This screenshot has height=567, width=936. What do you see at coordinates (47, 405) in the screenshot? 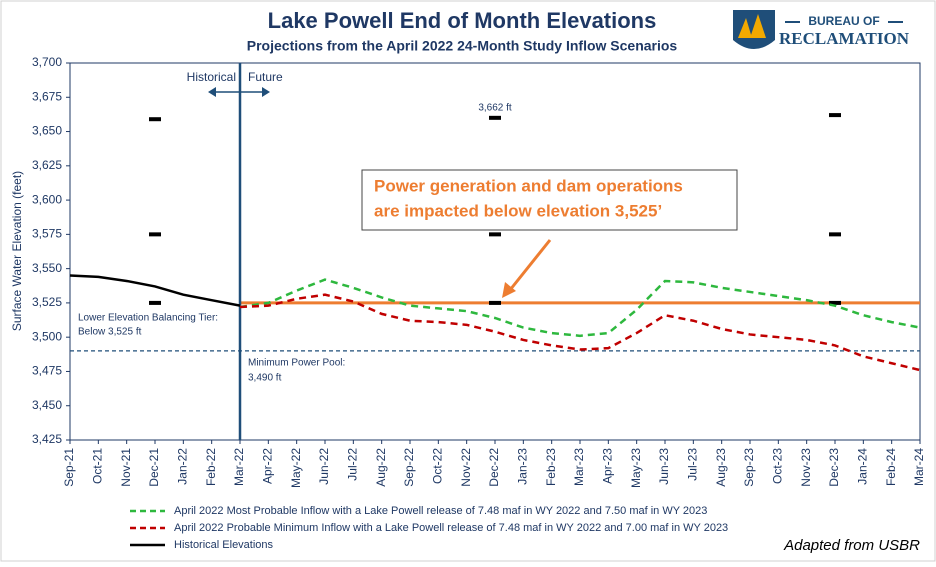
I see `y-tick-label: 3,450` at bounding box center [47, 405].